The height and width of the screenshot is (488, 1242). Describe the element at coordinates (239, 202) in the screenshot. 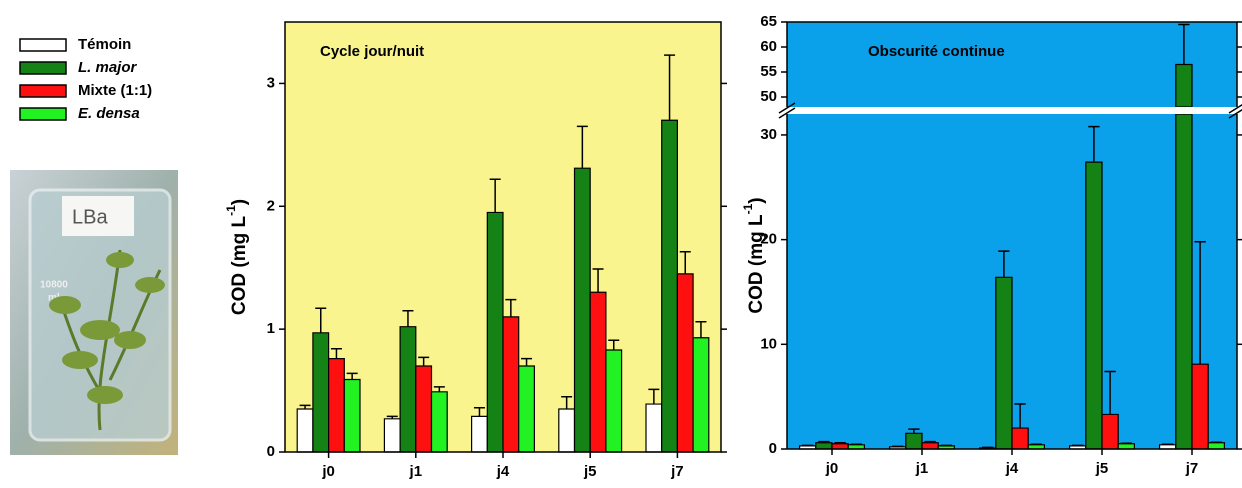

I see `y-axis-label-part: )` at that location.